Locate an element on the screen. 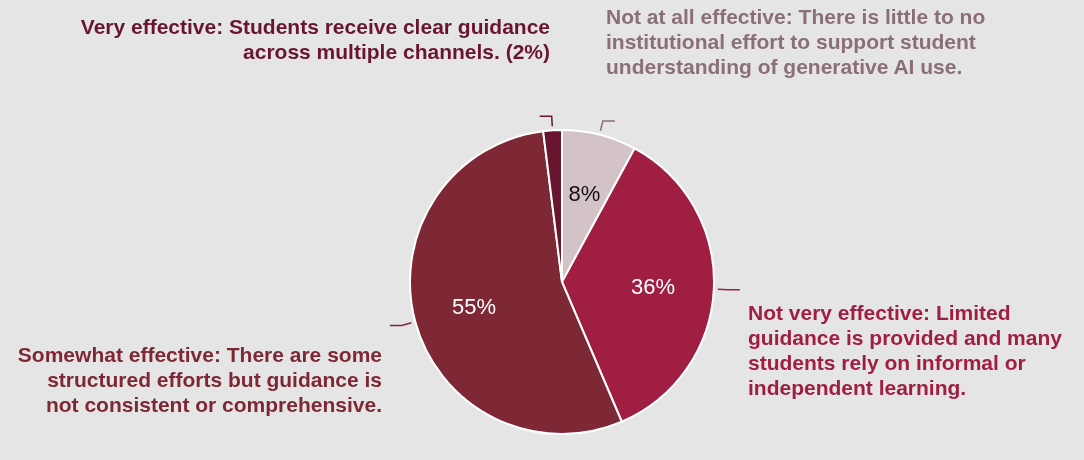 This screenshot has height=460, width=1084. slice-label: Not very effective: Limited guidance is provided and many students rely on informal or independent learning. is located at coordinates (905, 350).